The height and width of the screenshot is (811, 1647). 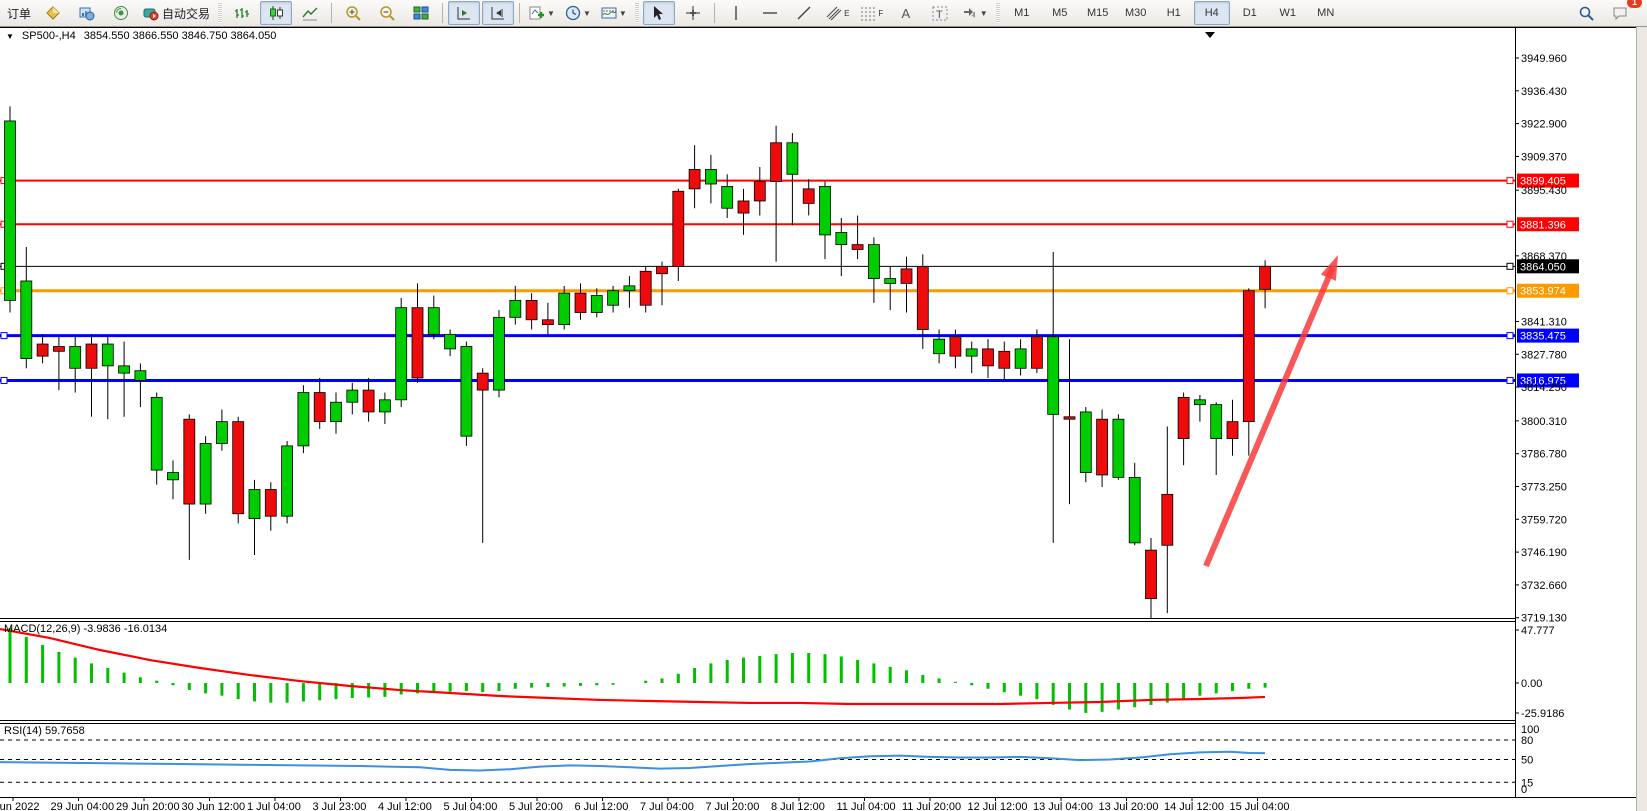 I want to click on svg-text: 11 Jul 04:00, so click(x=866, y=806).